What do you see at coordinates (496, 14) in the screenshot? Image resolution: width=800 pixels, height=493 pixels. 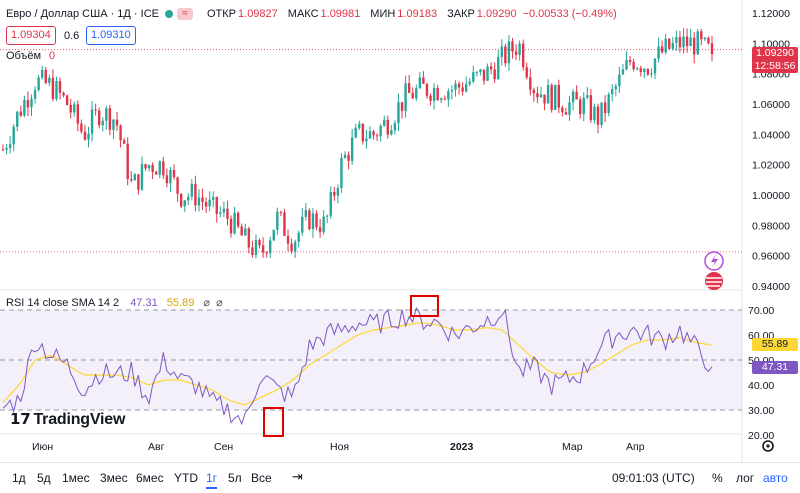 I see `close-value: 1.09290` at bounding box center [496, 14].